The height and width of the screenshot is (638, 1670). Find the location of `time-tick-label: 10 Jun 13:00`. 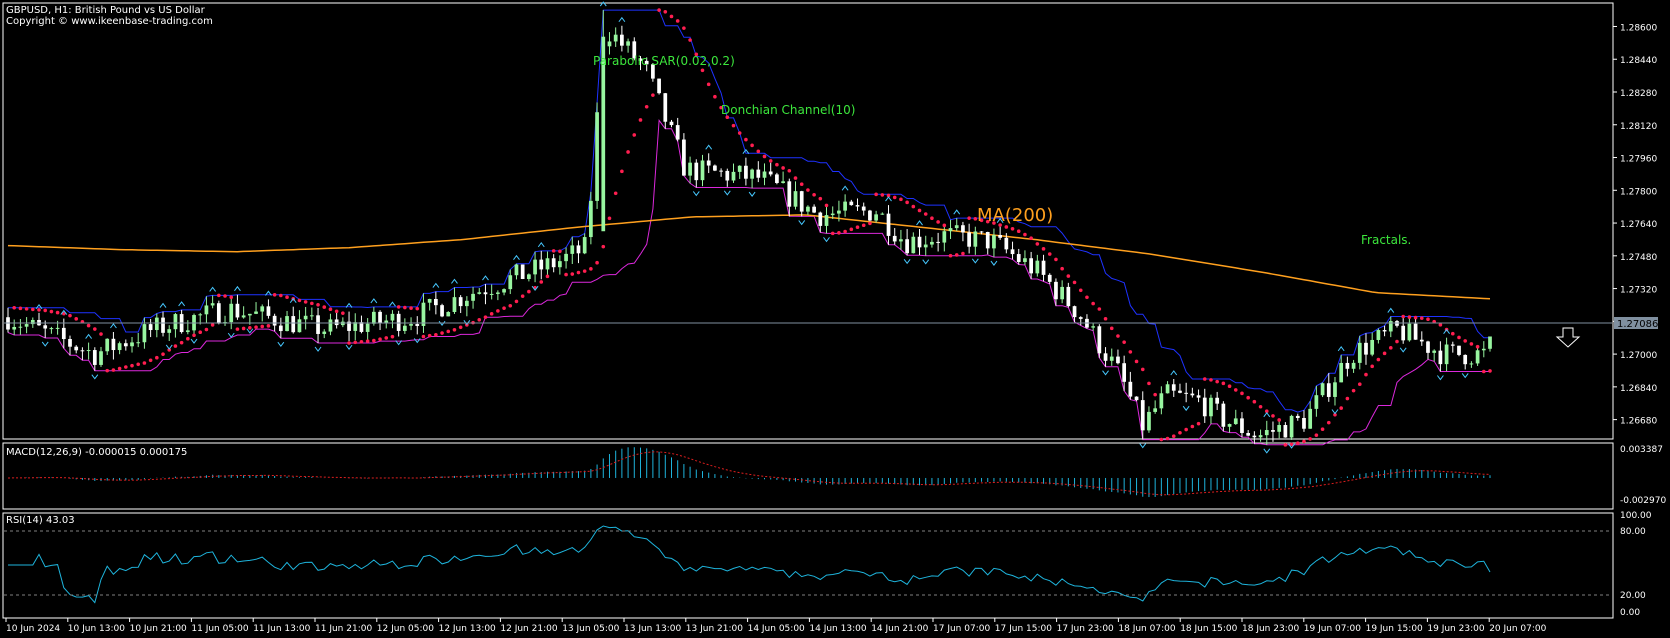

time-tick-label: 10 Jun 13:00 is located at coordinates (96, 629).